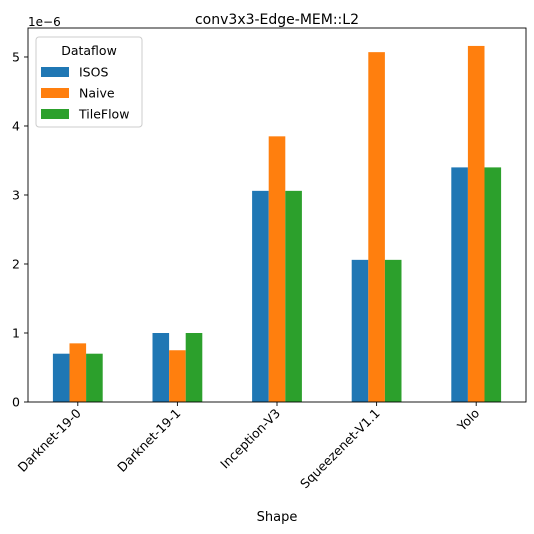  What do you see at coordinates (468, 420) in the screenshot?
I see `x-tick-label: Yolo` at bounding box center [468, 420].